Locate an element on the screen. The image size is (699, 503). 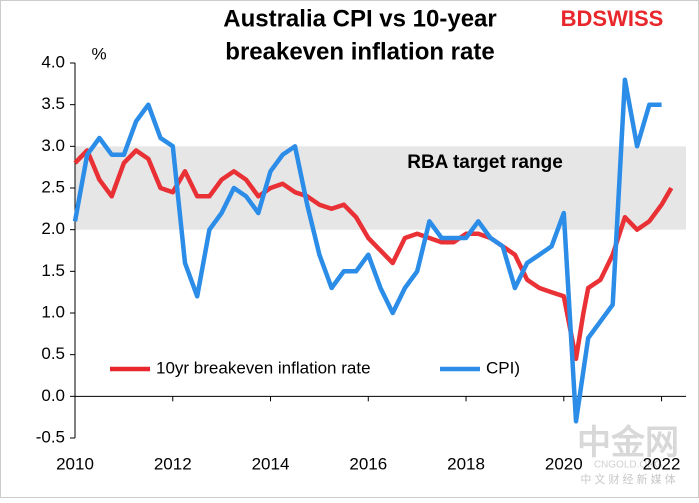
y-tick-label: 0.5 is located at coordinates (53, 353).